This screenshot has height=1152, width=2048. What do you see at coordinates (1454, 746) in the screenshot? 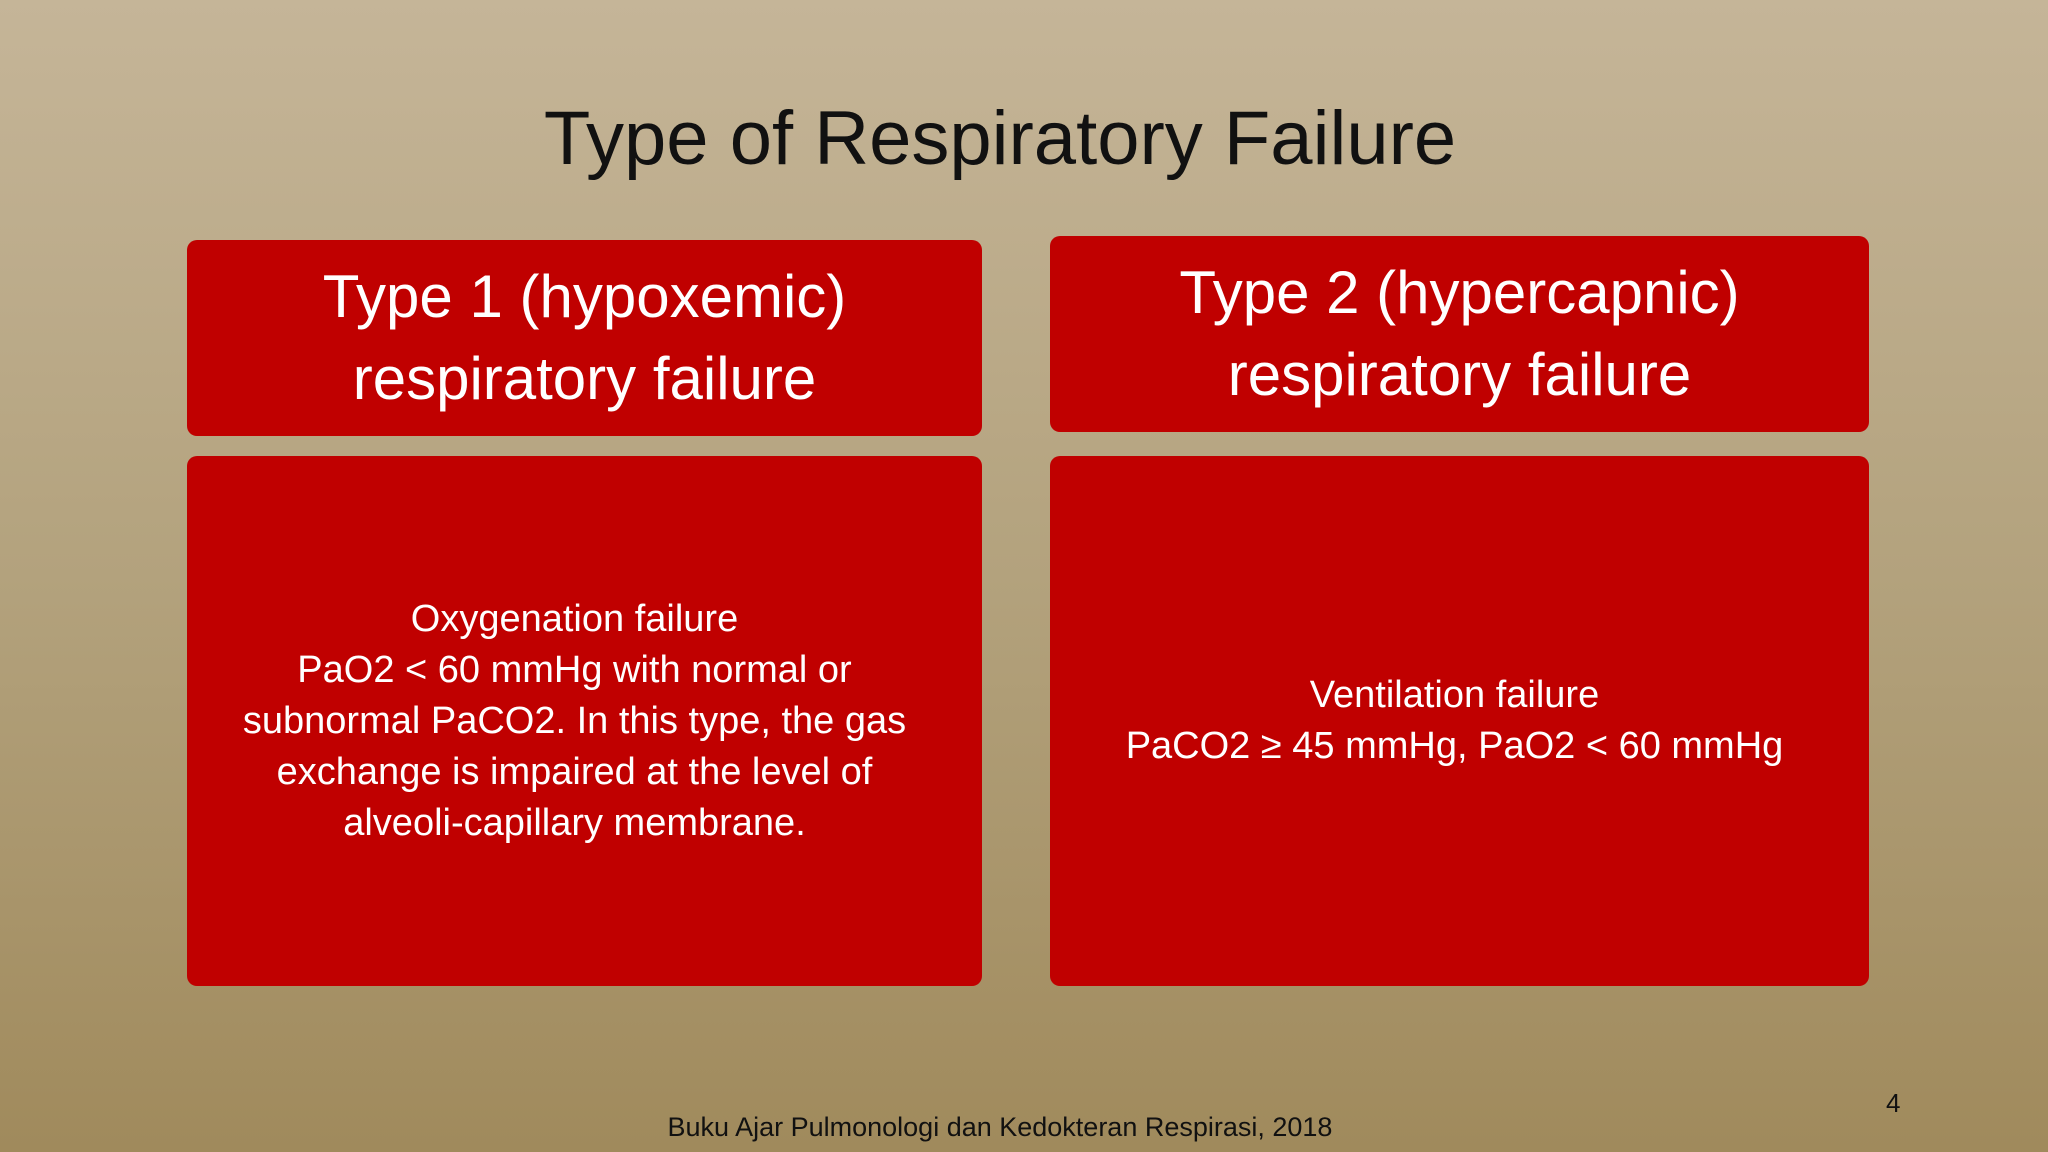
I see `type2-body-line: PaCO2 ≥ 45 mmHg, PaO2 < 60 mmHg` at bounding box center [1454, 746].